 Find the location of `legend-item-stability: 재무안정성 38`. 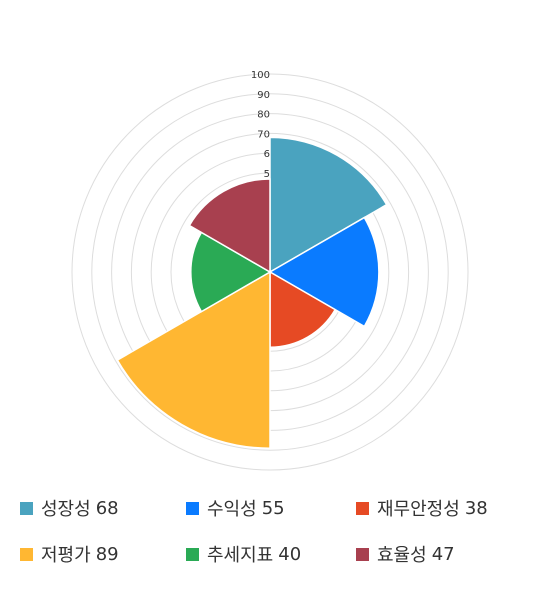

legend-item-stability: 재무안정성 38 is located at coordinates (422, 508).